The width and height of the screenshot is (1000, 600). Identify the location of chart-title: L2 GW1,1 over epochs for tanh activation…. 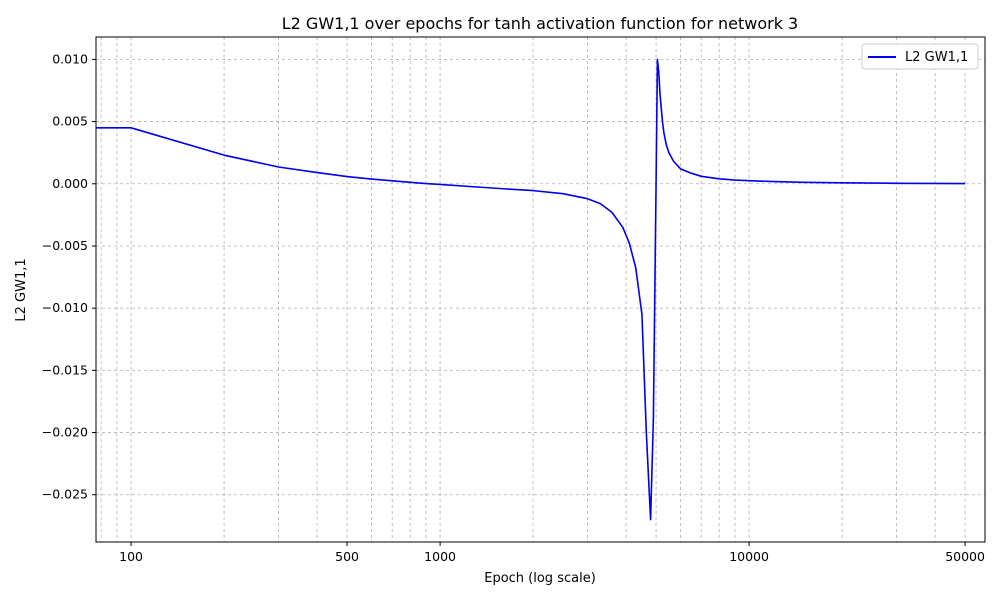
(540, 23).